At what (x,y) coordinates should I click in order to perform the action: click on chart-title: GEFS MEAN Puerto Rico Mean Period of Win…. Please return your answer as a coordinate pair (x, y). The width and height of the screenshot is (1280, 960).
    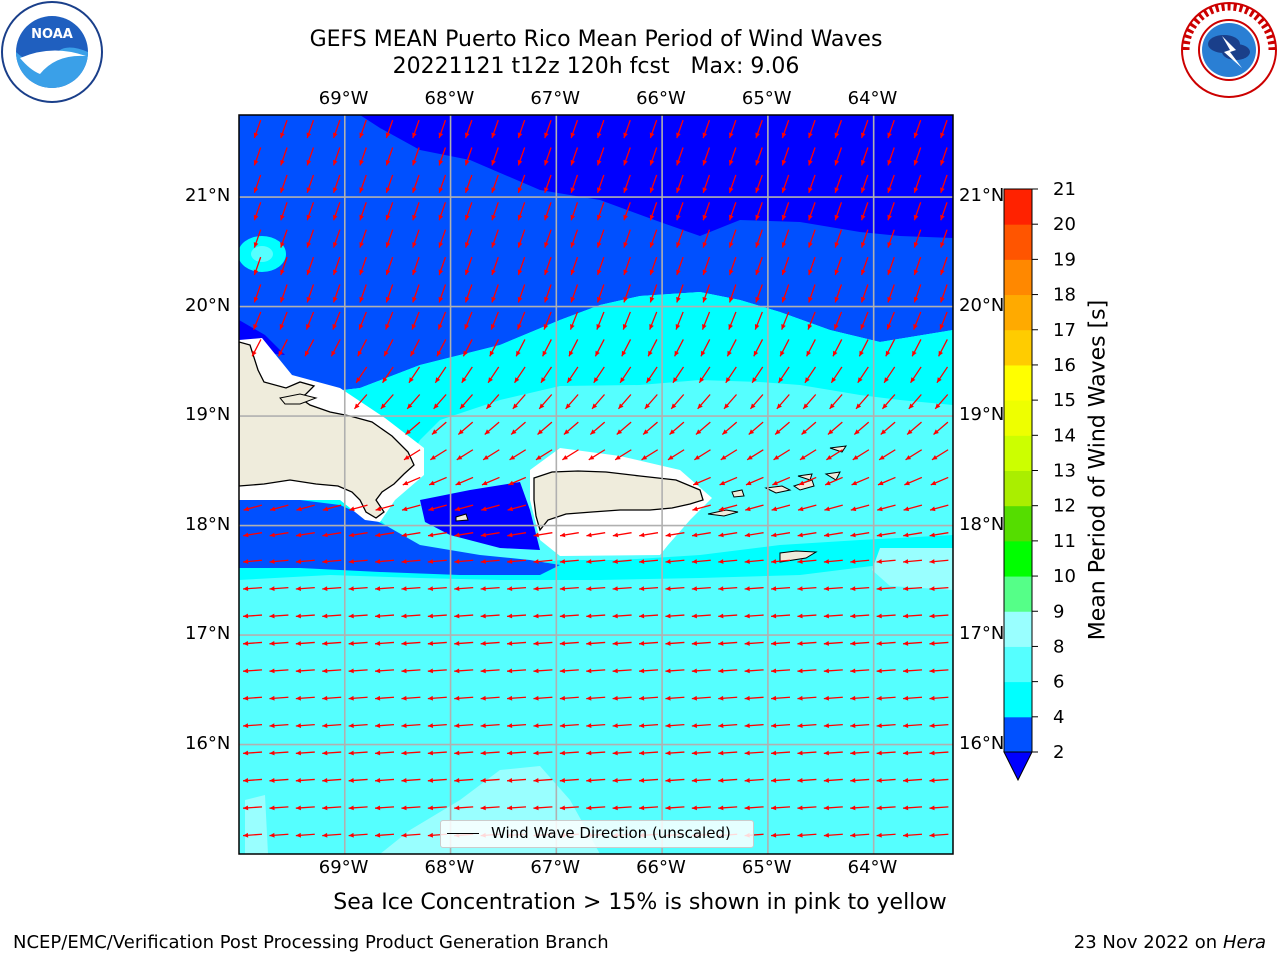
    Looking at the image, I should click on (596, 39).